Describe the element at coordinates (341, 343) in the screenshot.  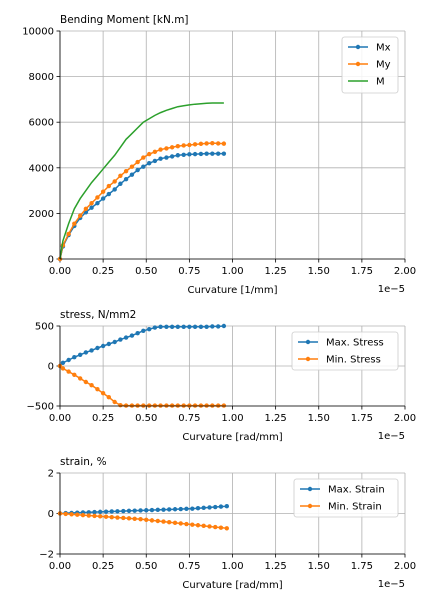
I see `legend-item: Max. Stress` at that location.